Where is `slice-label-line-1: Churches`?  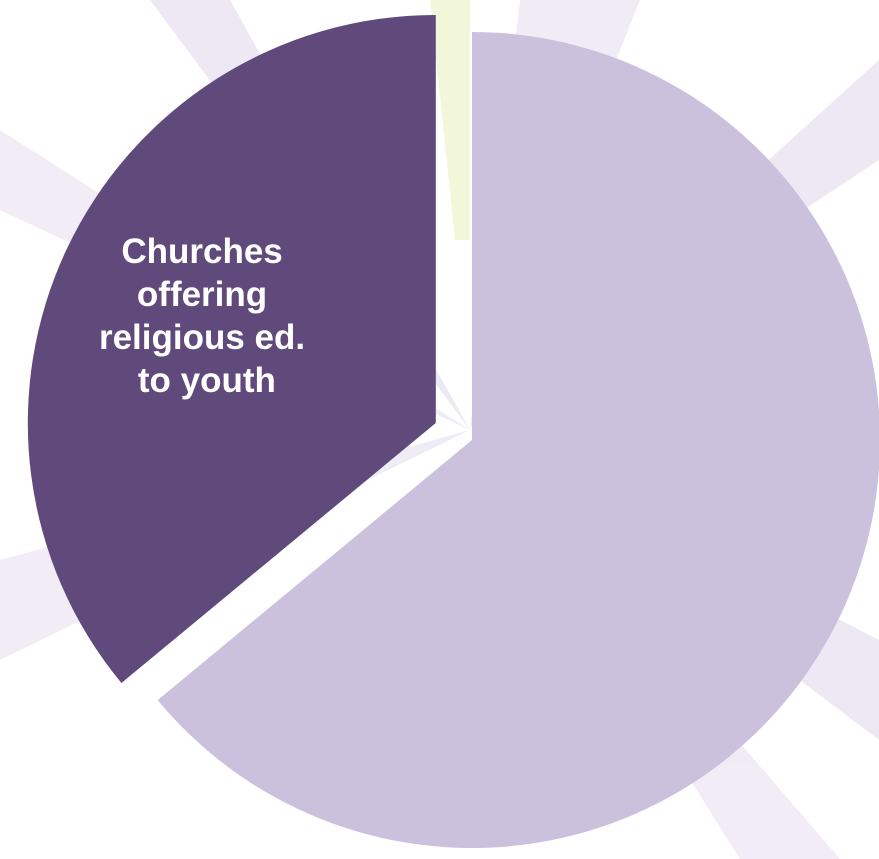
slice-label-line-1: Churches is located at coordinates (201, 251).